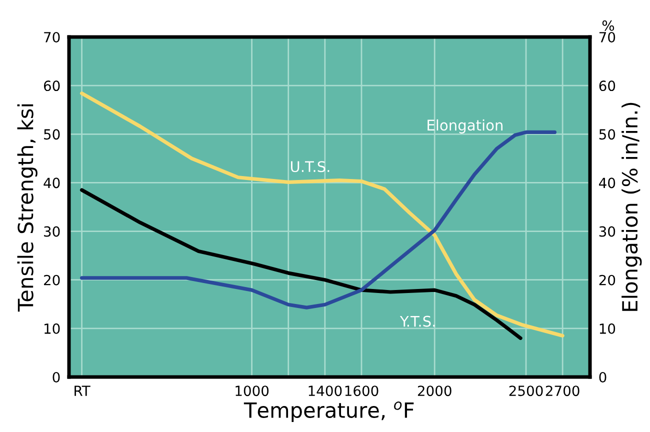 Image resolution: width=650 pixels, height=432 pixels. I want to click on y2-axis-title: Elongation (% in/in.), so click(632, 206).